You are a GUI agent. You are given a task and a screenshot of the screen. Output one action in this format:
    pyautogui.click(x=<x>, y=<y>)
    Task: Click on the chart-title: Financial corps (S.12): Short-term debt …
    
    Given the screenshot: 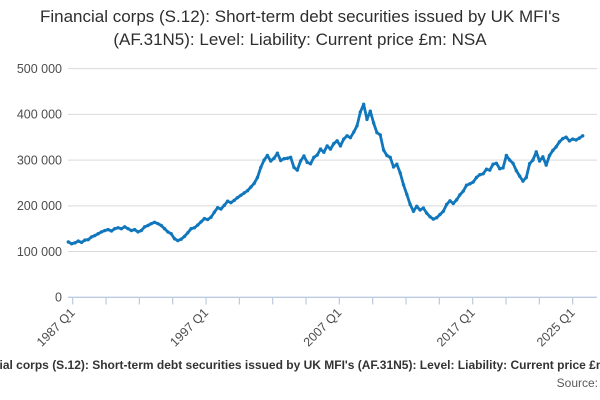 What is the action you would take?
    pyautogui.click(x=300, y=28)
    